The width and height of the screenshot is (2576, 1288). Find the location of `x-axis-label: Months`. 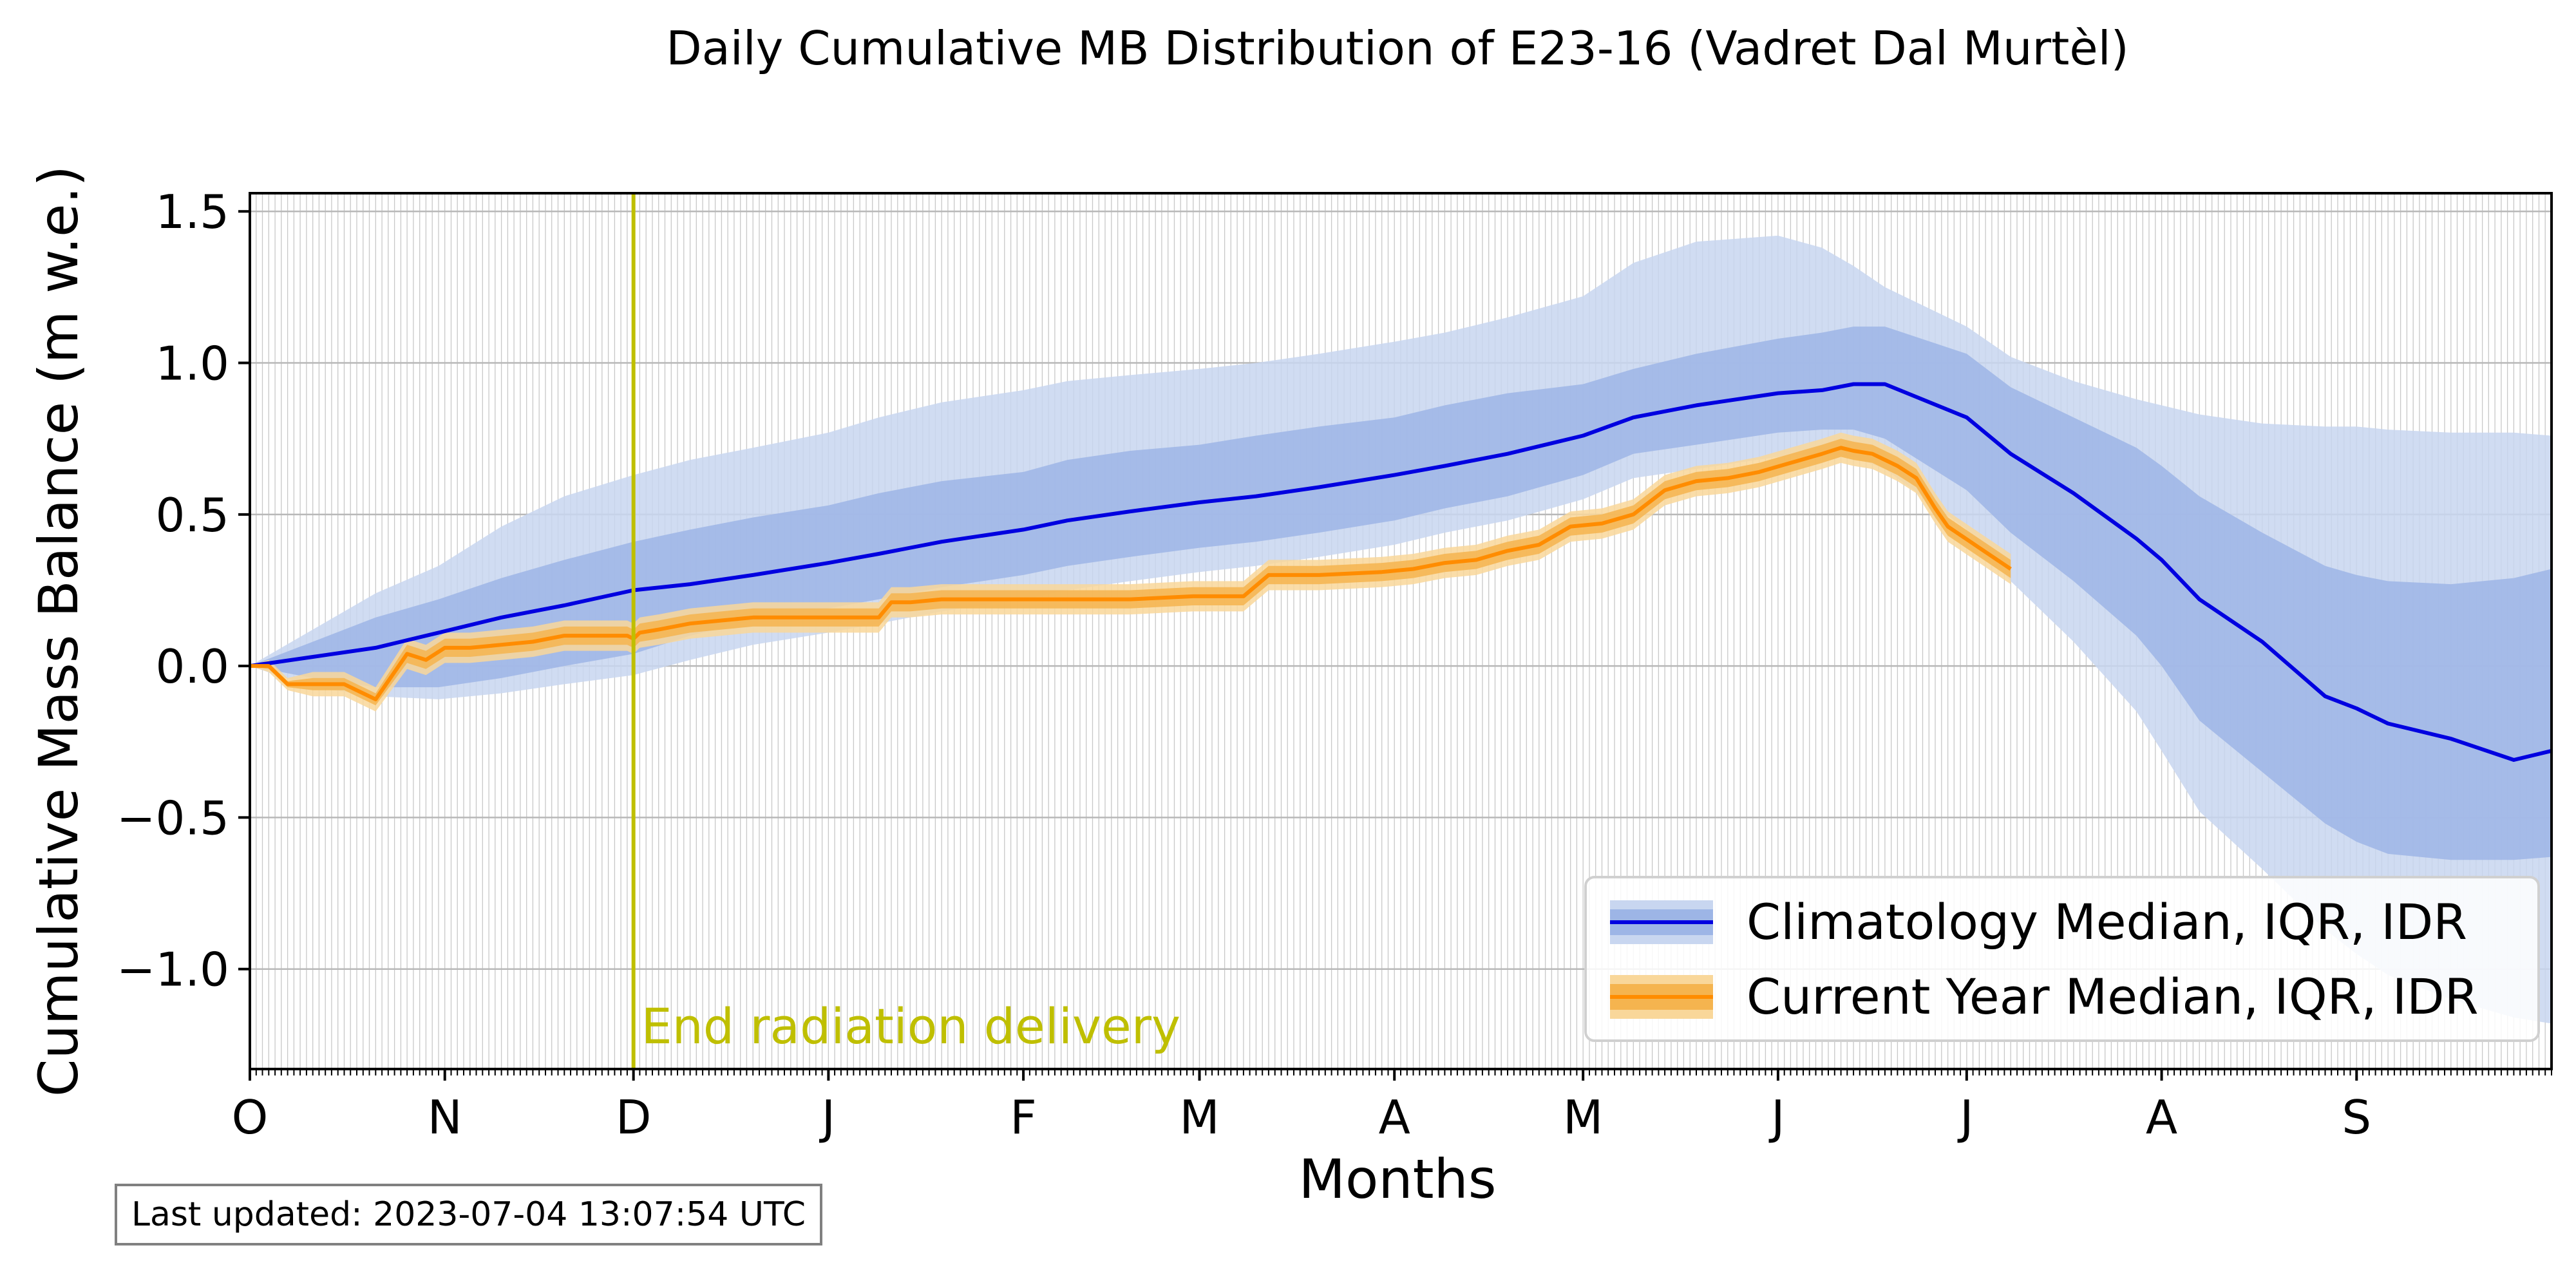

x-axis-label: Months is located at coordinates (1397, 1179).